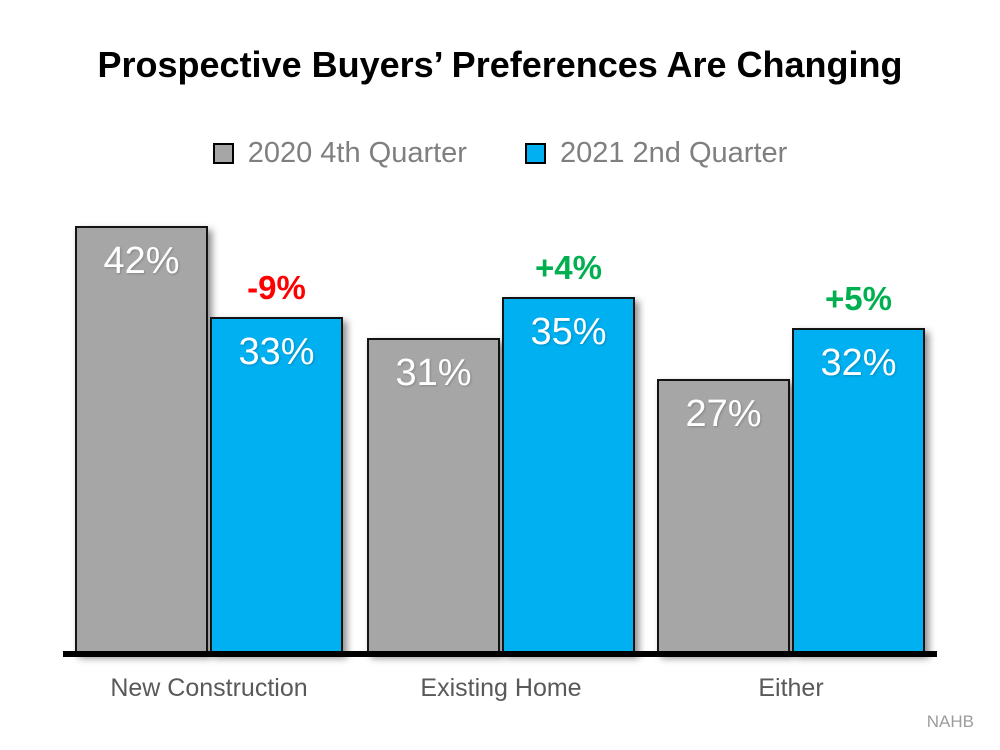 The height and width of the screenshot is (750, 1000). I want to click on bar-2020-4th-quarter-new-construction: 42%, so click(141, 440).